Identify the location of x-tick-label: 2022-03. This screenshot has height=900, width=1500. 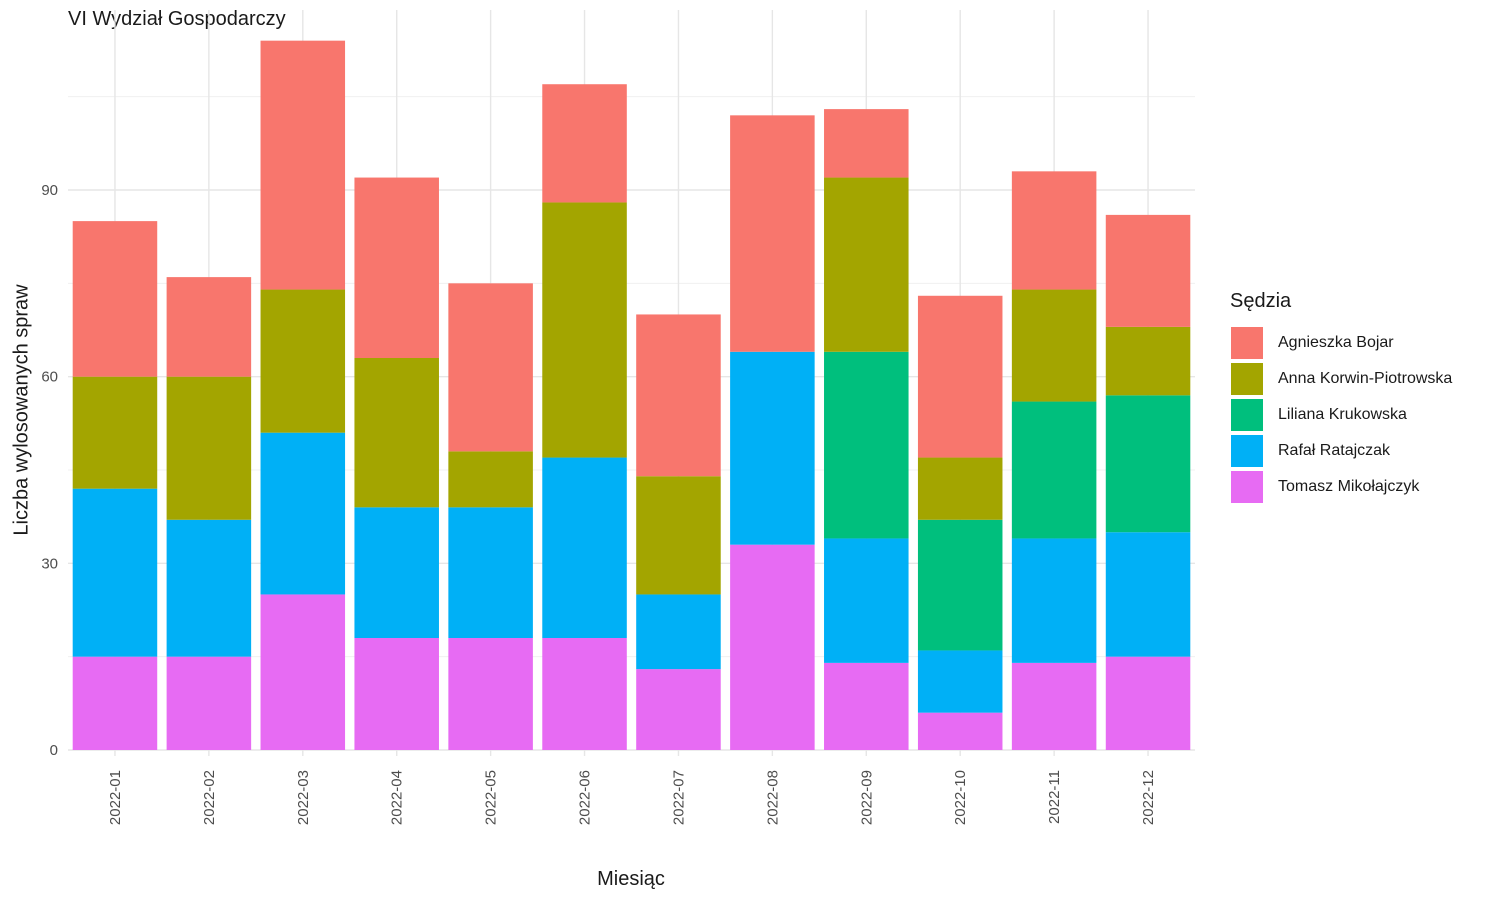
(303, 797).